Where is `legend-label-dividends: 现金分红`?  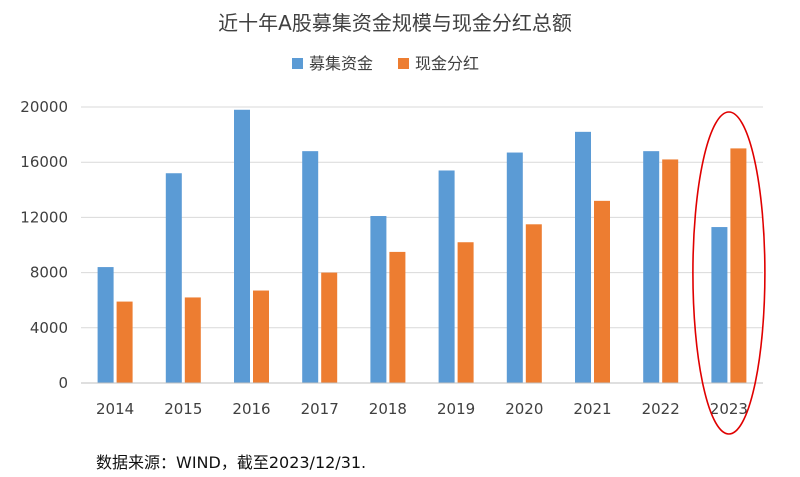
legend-label-dividends: 现金分红 is located at coordinates (447, 63).